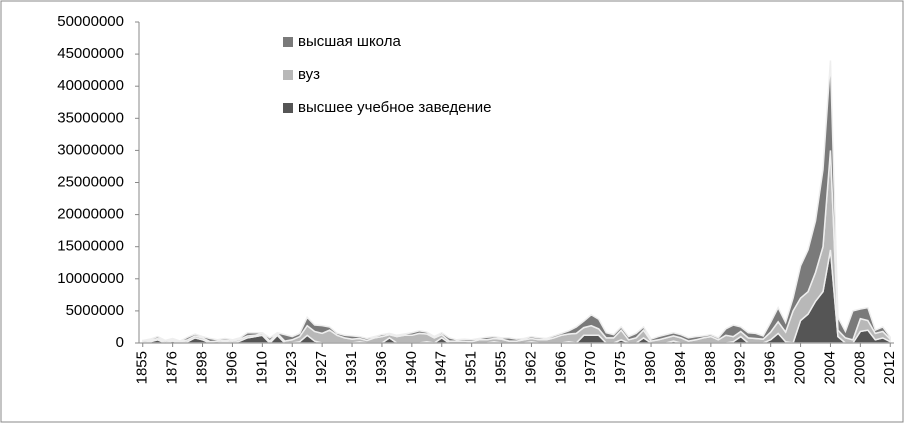 Image resolution: width=905 pixels, height=429 pixels. I want to click on x-tick-label: 2008, so click(859, 367).